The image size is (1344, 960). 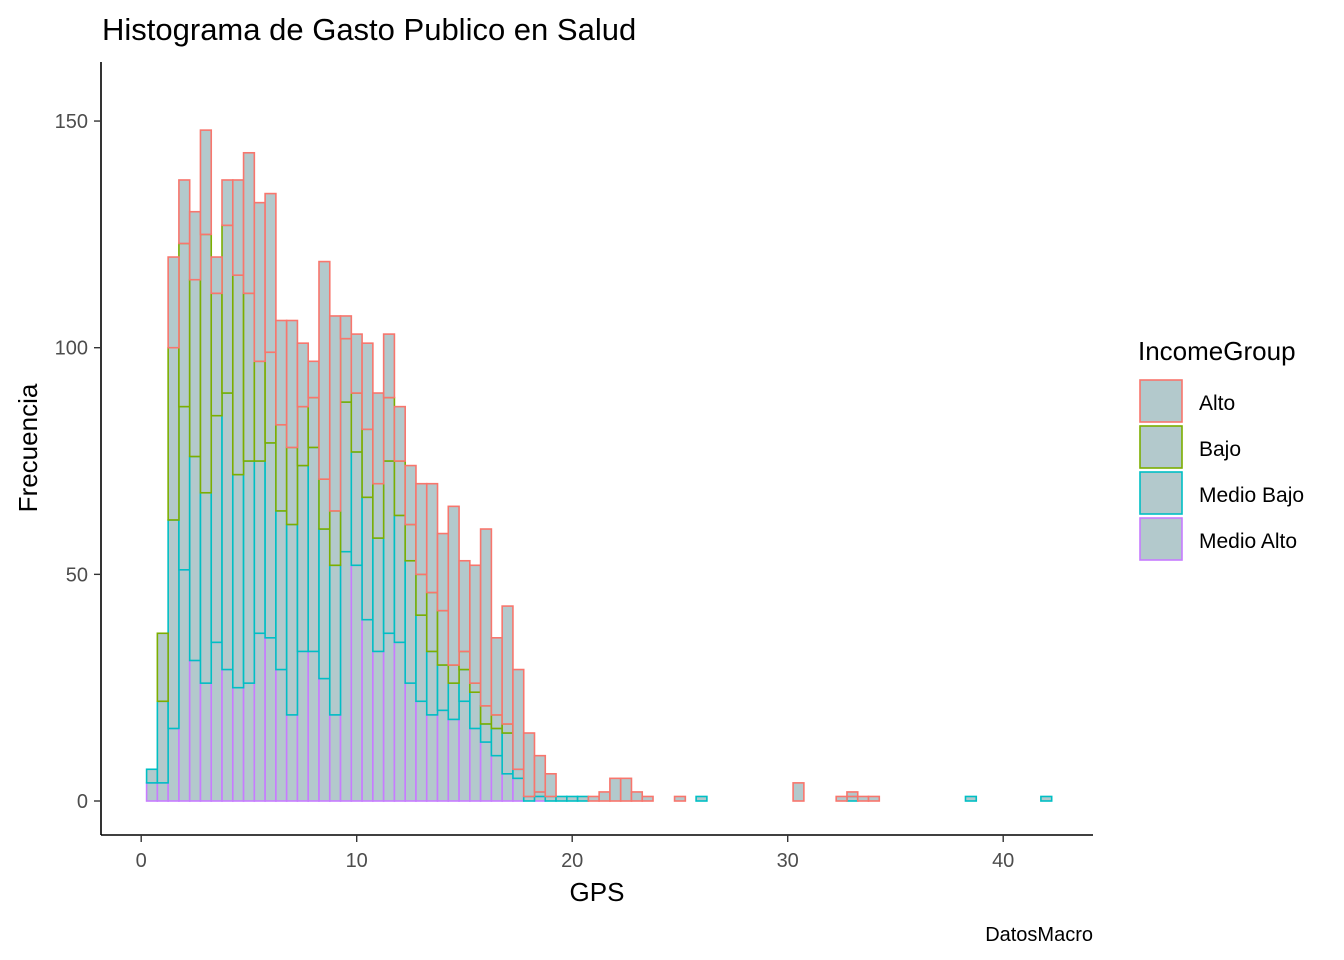 What do you see at coordinates (1217, 351) in the screenshot?
I see `legend-title: IncomeGroup` at bounding box center [1217, 351].